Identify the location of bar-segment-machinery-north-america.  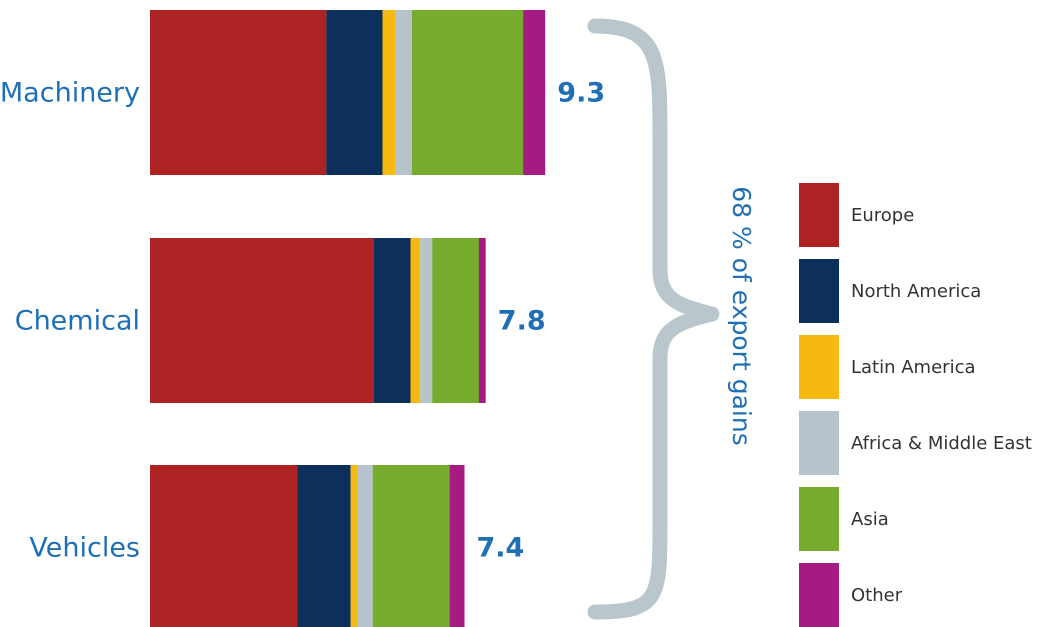
(354, 92).